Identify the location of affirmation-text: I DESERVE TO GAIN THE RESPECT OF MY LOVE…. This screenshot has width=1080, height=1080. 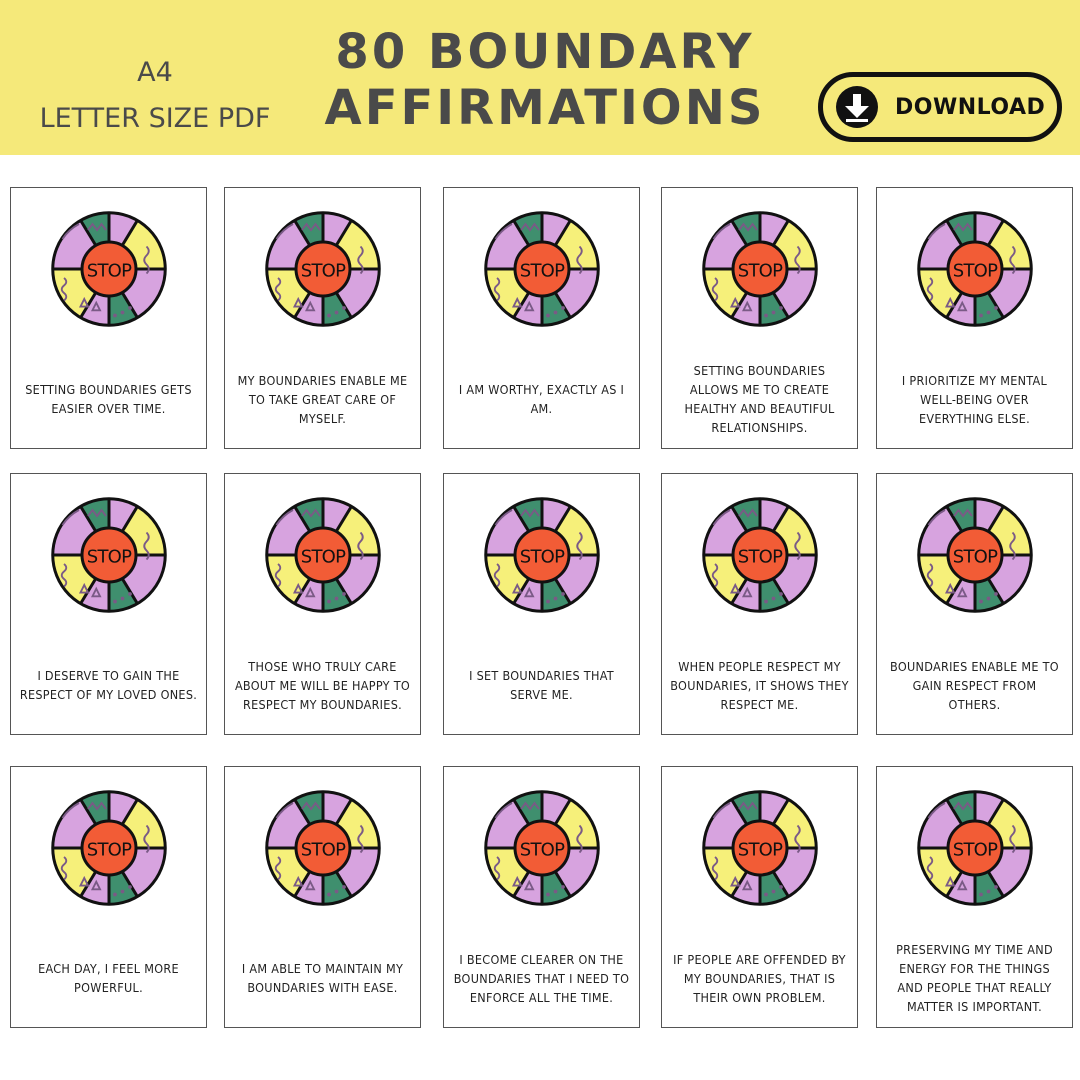
(108, 685).